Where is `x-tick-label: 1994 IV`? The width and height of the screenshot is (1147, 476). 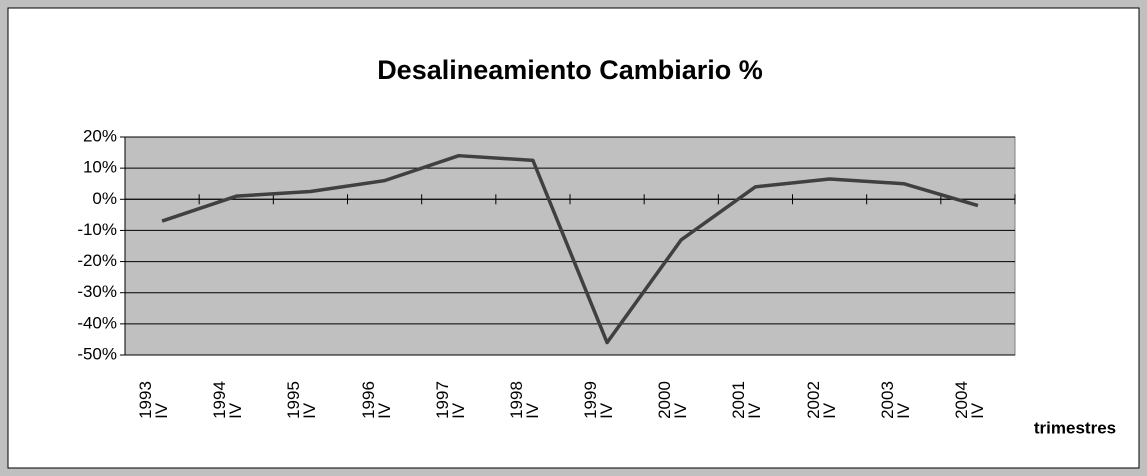
x-tick-label: 1994 IV is located at coordinates (228, 400).